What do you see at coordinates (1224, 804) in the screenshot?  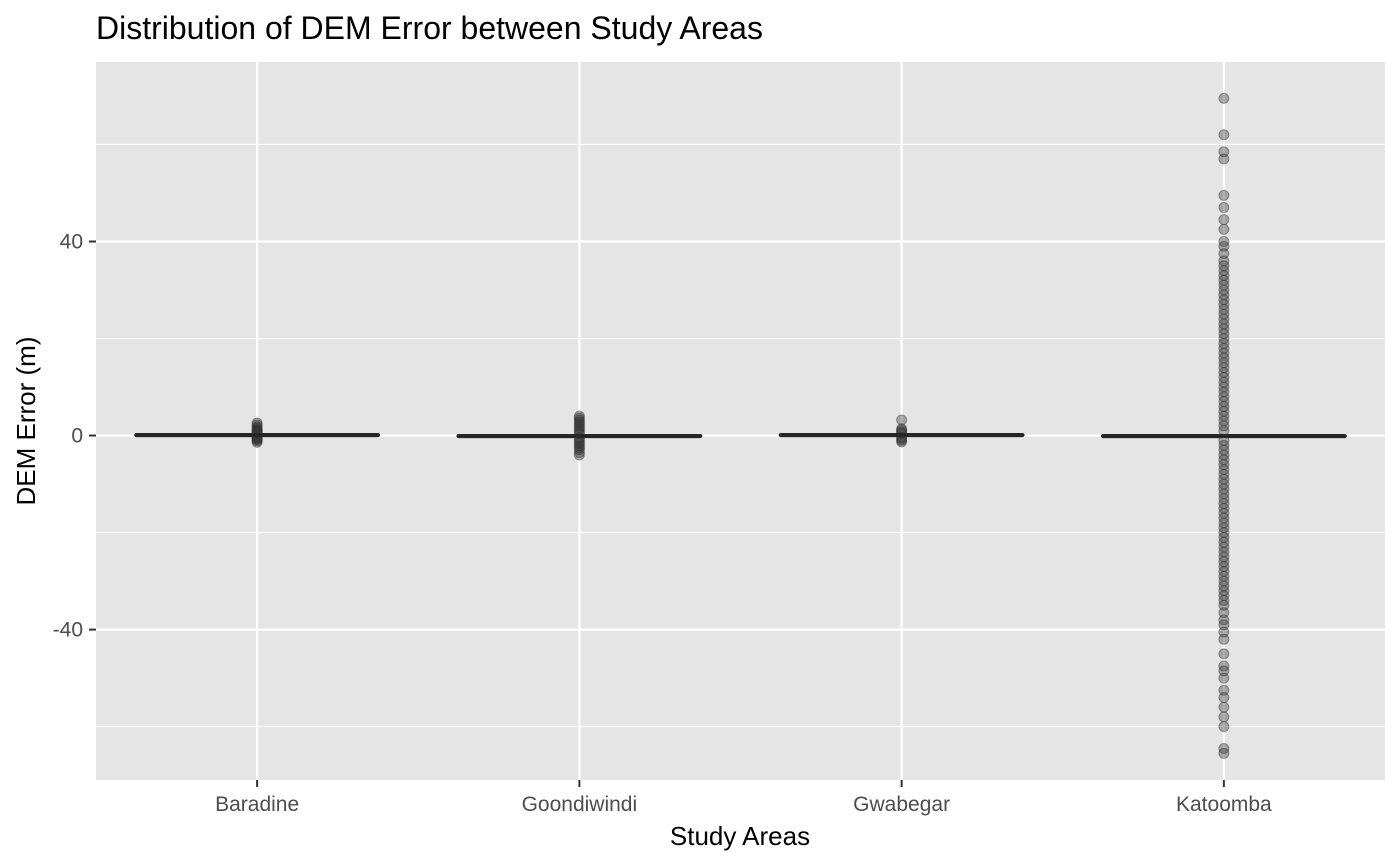 I see `x-tick-label: Katoomba` at bounding box center [1224, 804].